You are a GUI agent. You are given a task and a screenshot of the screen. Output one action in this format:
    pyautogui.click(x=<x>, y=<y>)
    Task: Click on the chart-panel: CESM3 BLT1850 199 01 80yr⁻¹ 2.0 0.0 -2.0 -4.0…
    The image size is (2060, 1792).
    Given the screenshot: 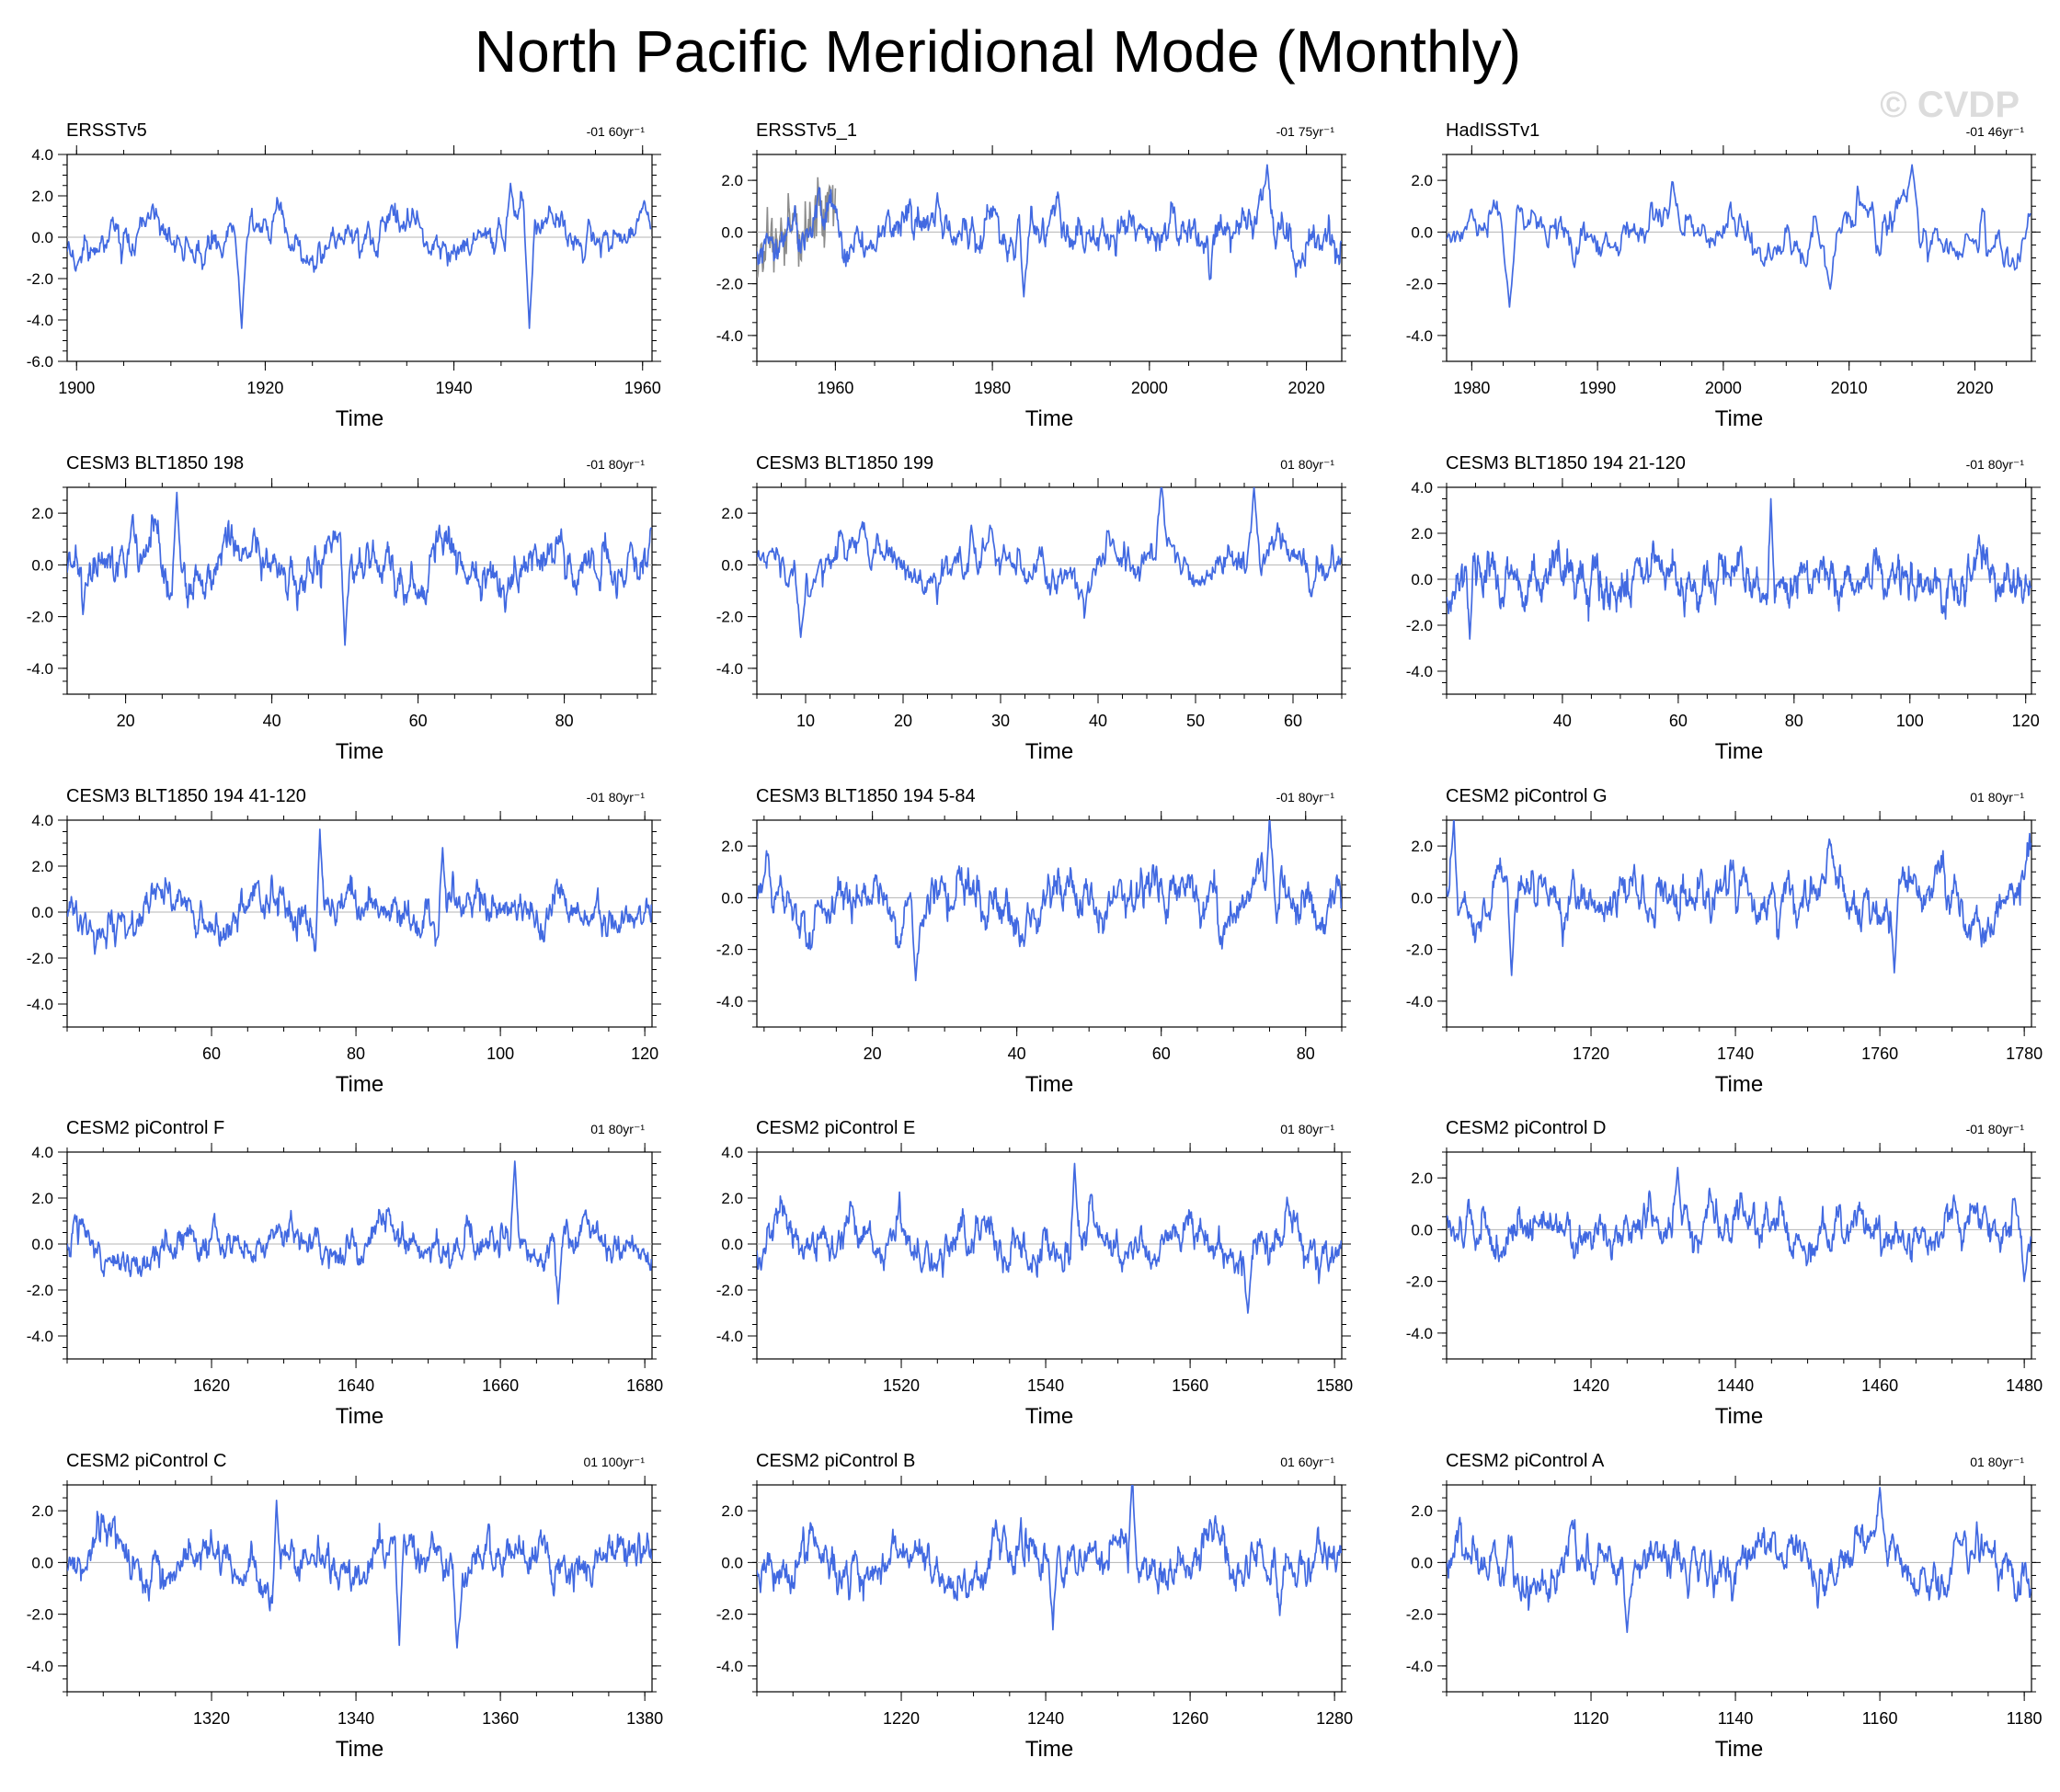 What is the action you would take?
    pyautogui.click(x=1033, y=608)
    